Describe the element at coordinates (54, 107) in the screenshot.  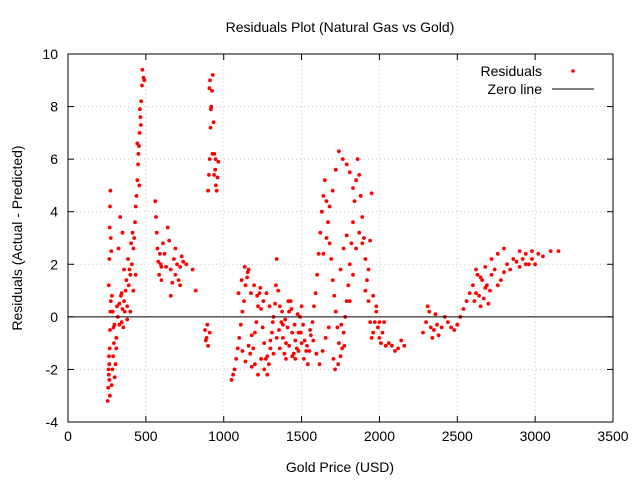
I see `y-tick-label: 8` at that location.